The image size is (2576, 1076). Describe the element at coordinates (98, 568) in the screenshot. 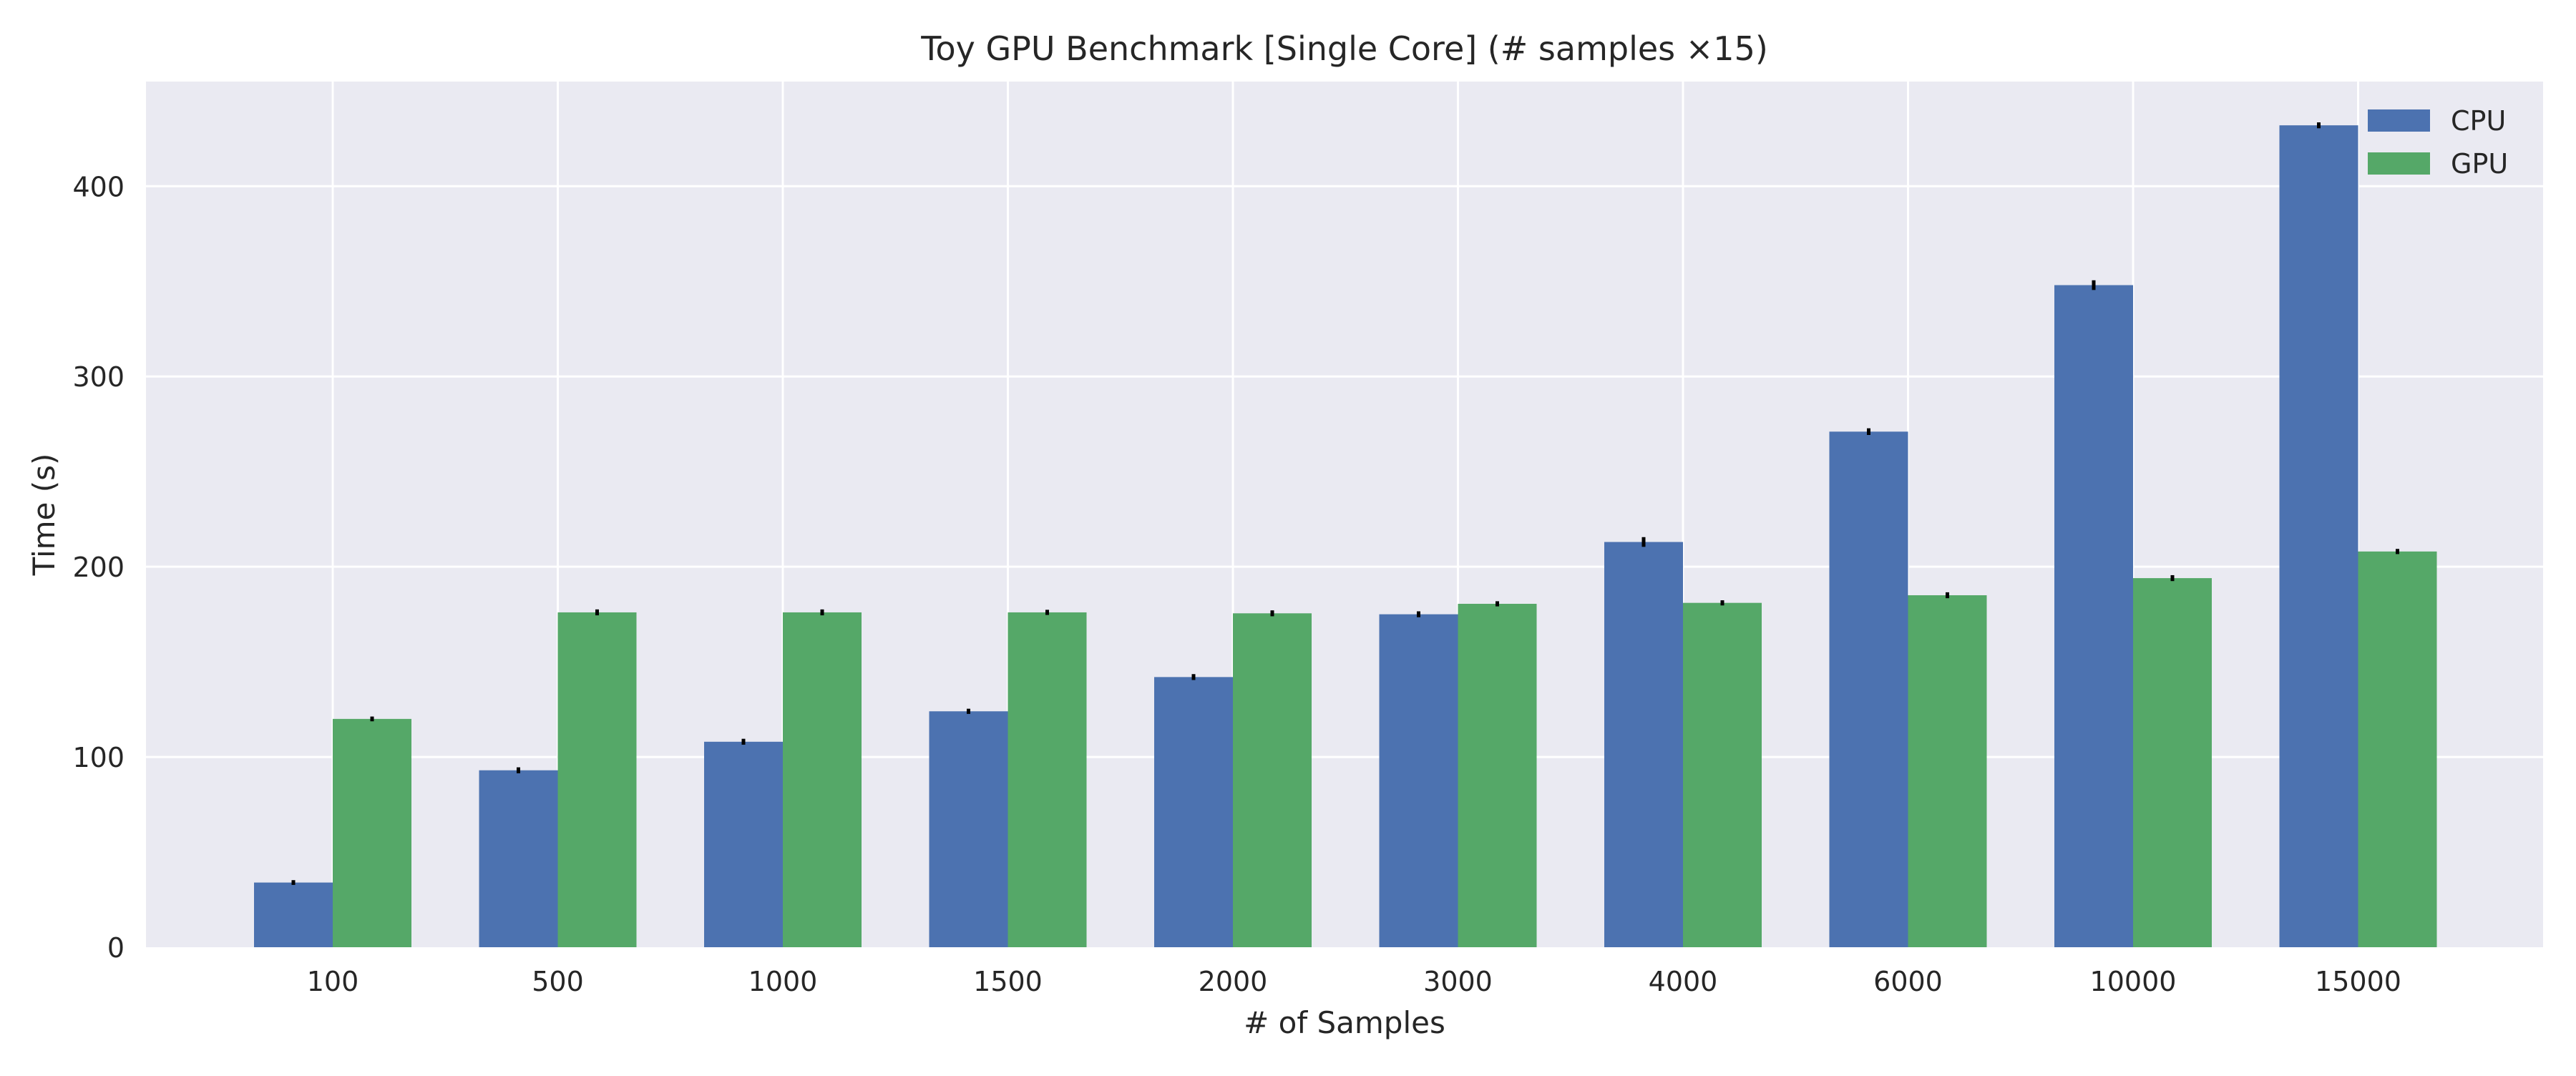

I see `y-tick-label: 200` at that location.